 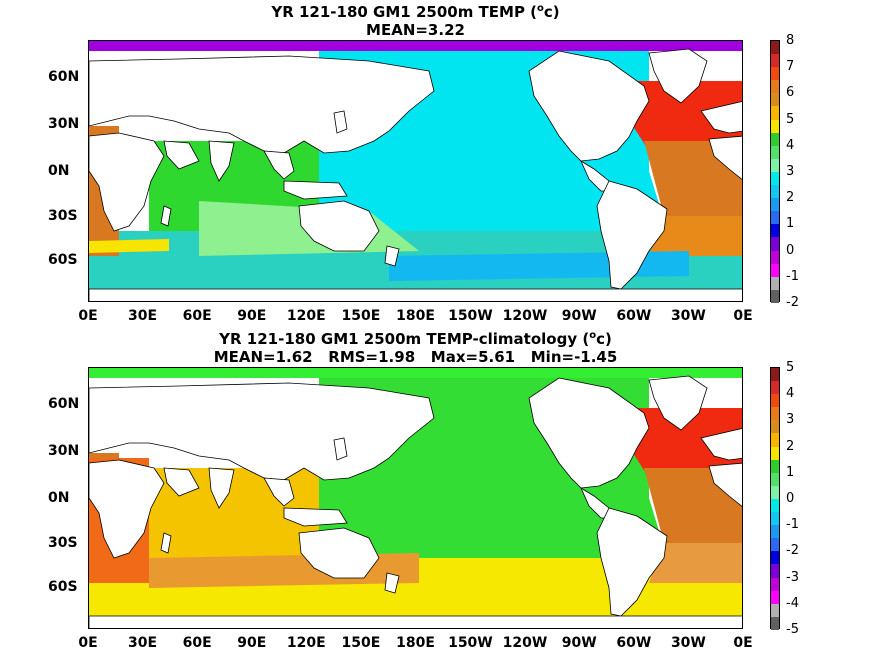 I want to click on colorbar-tick-label: 4, so click(x=790, y=145).